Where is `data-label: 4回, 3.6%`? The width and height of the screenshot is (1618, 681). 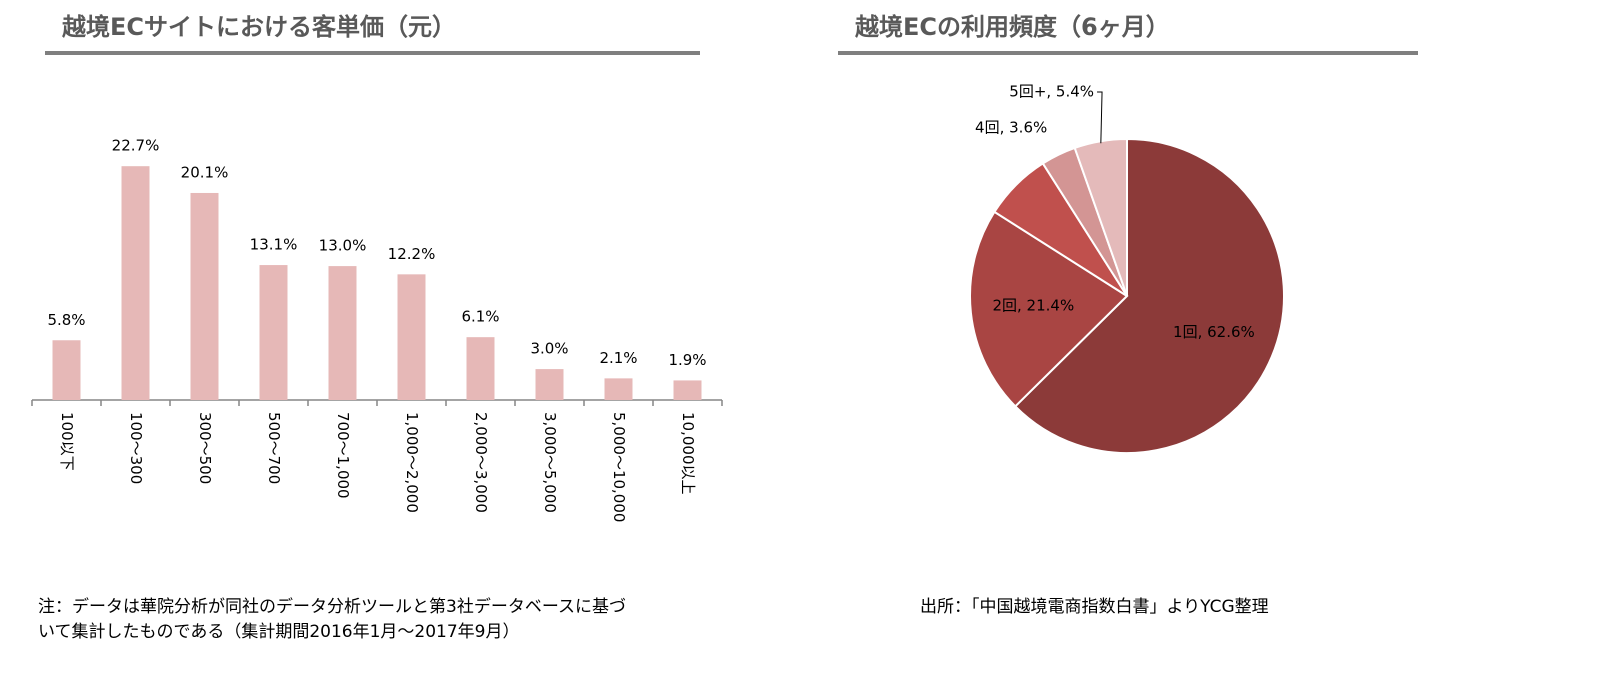 data-label: 4回, 3.6% is located at coordinates (1011, 127).